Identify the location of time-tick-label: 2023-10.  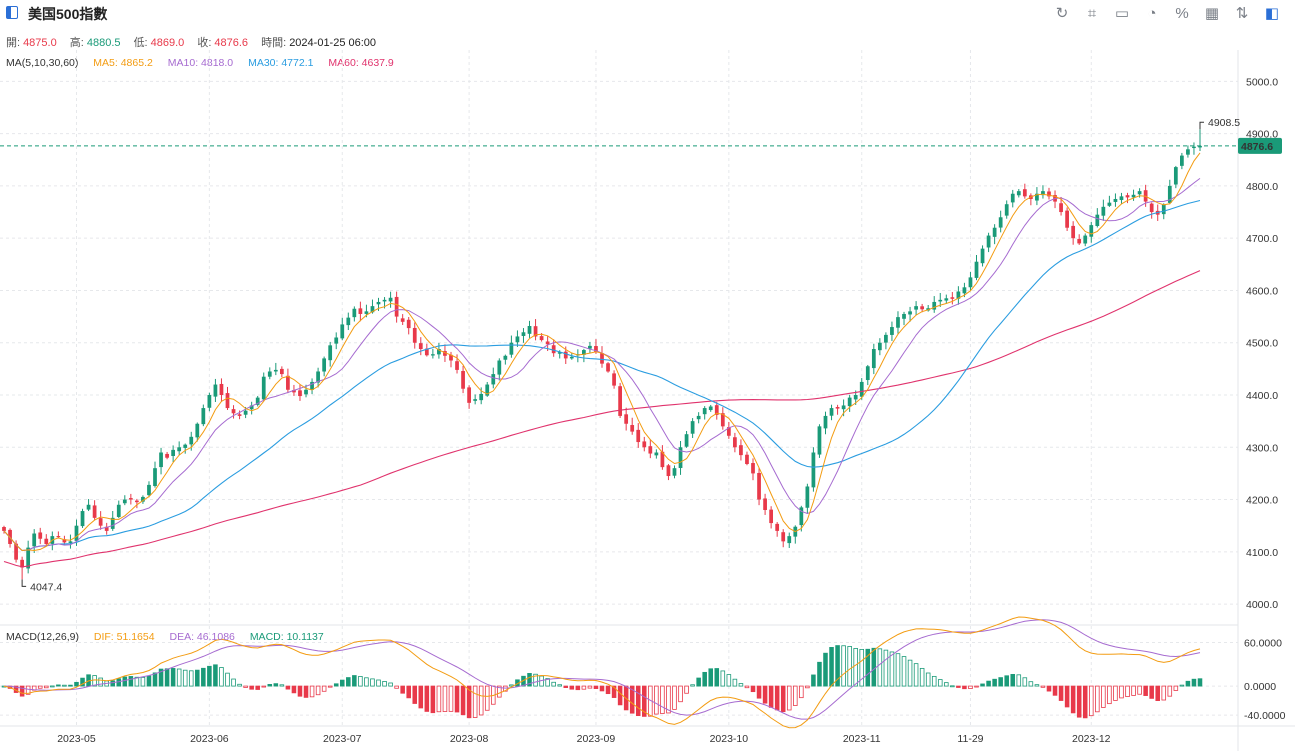
(729, 739).